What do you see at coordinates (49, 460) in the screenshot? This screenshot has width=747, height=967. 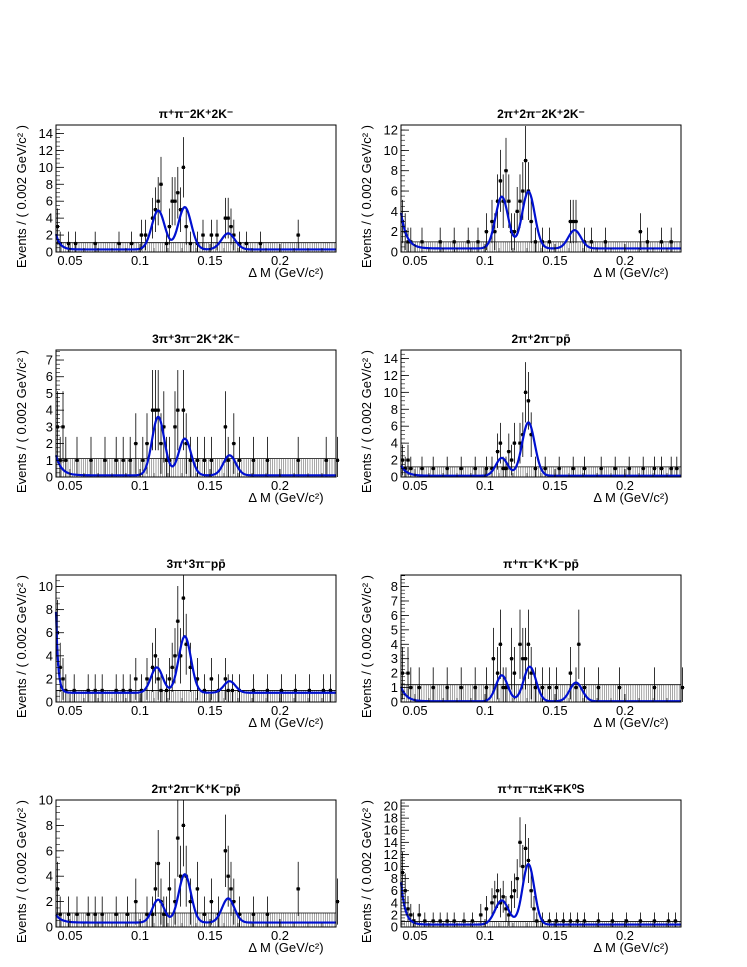 I see `y-tick-label: 1` at bounding box center [49, 460].